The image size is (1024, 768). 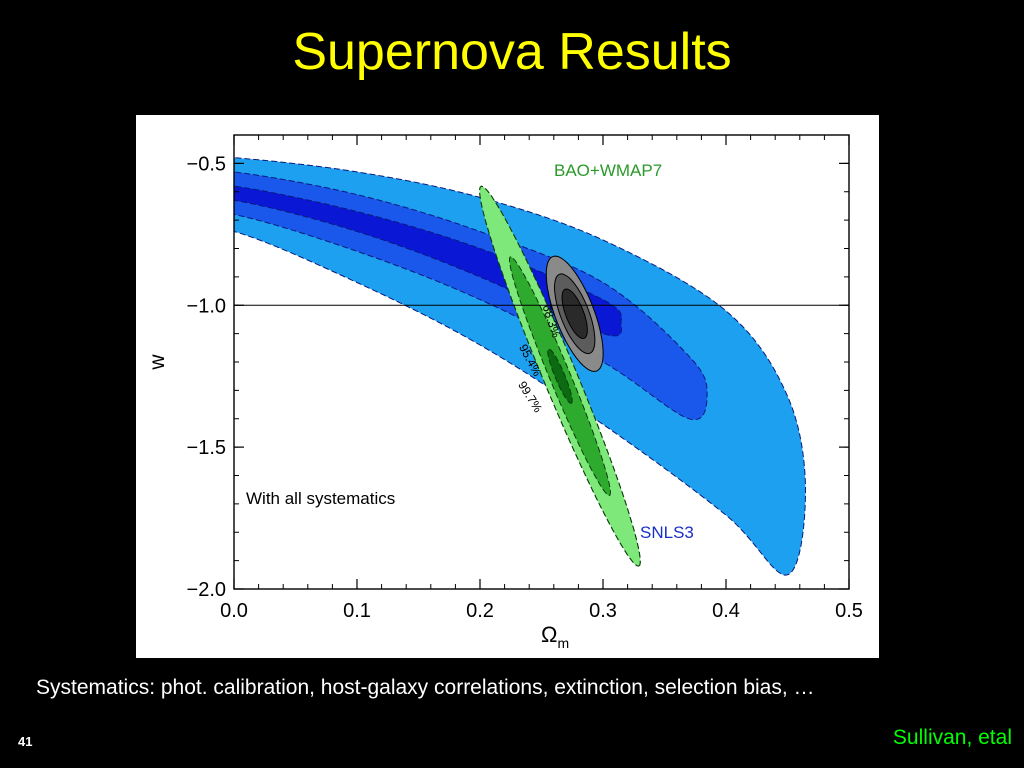 What do you see at coordinates (357, 611) in the screenshot?
I see `x-tick-label: 0.1` at bounding box center [357, 611].